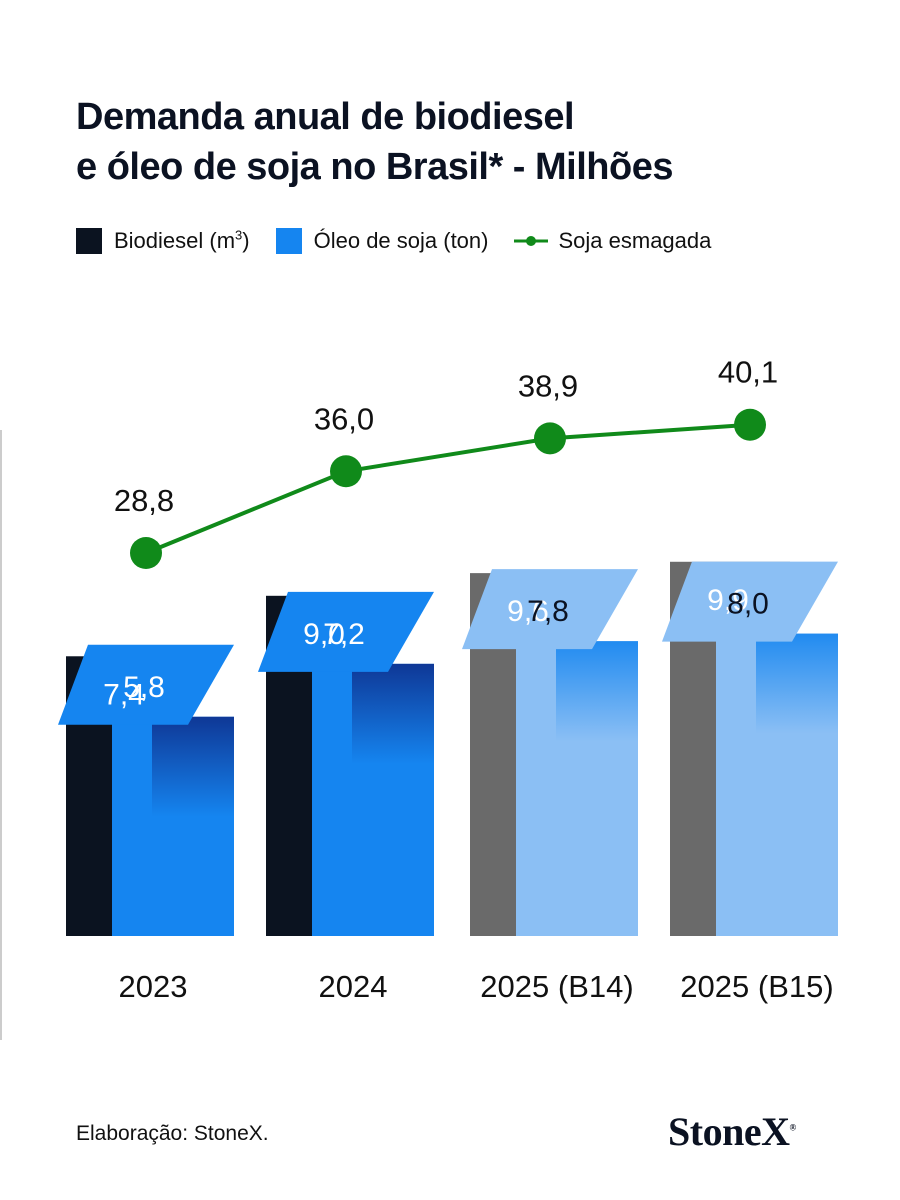 The height and width of the screenshot is (1200, 900). Describe the element at coordinates (353, 986) in the screenshot. I see `x-tick-label: 2024` at that location.